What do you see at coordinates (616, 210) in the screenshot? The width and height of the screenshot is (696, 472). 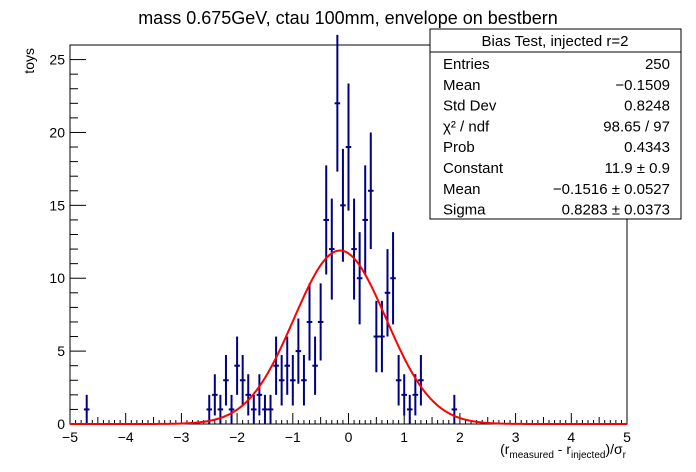 I see `stats-row-value: 0.8283 ± 0.0373` at bounding box center [616, 210].